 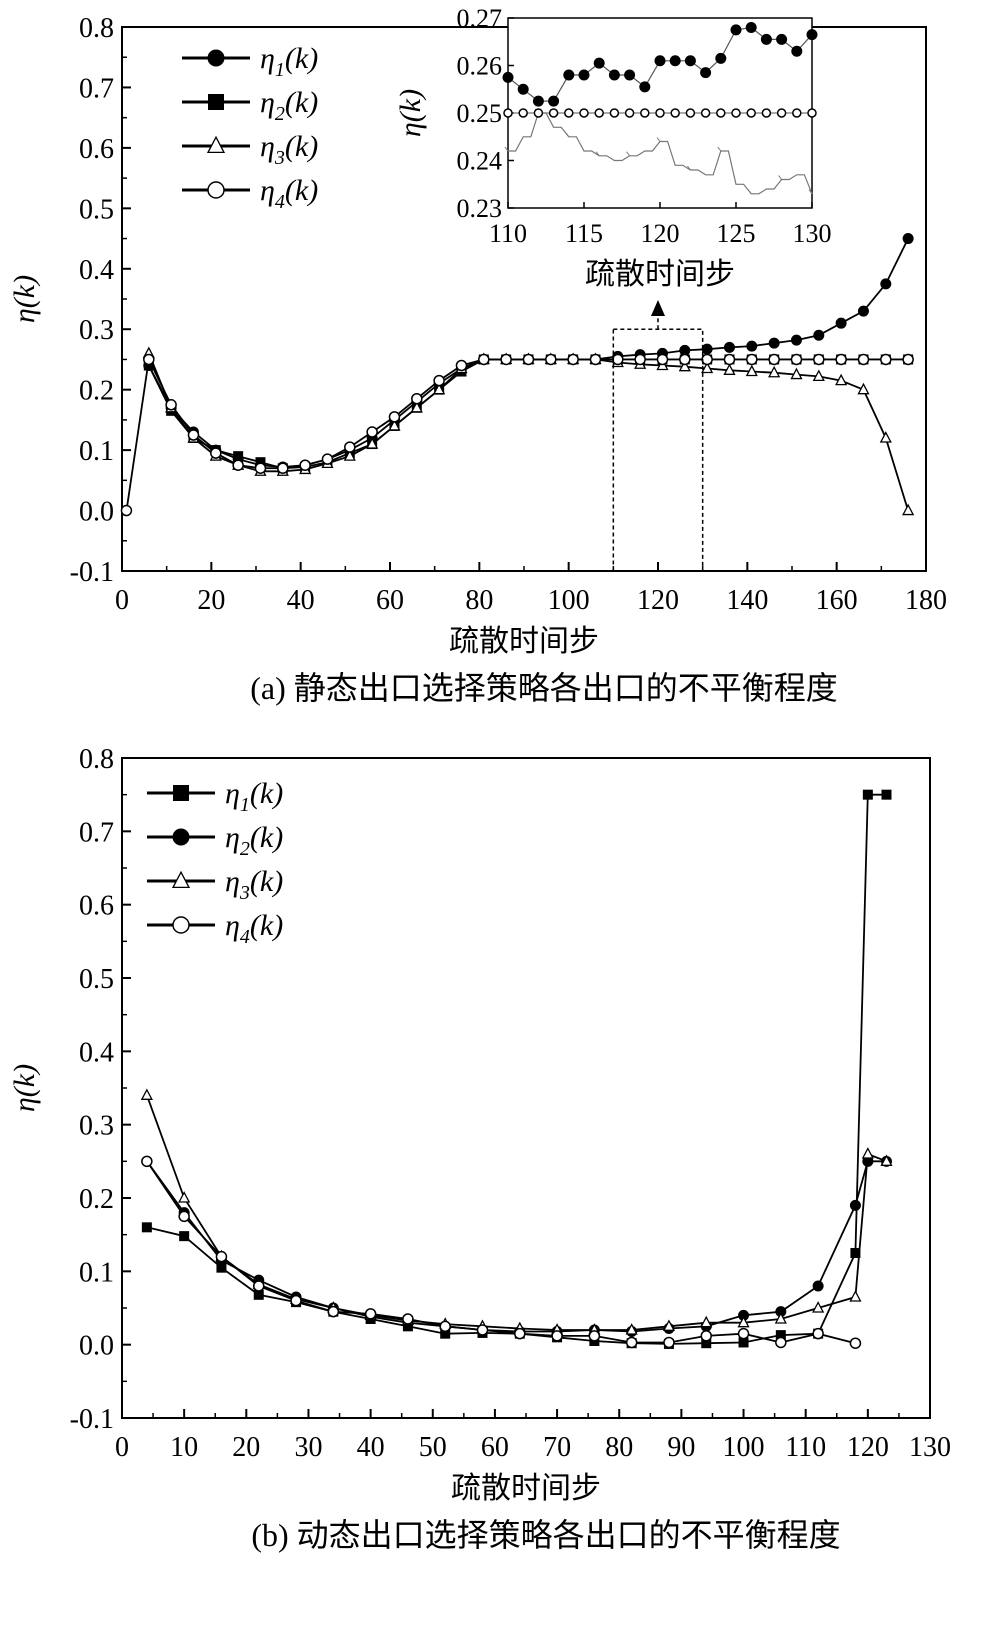 What do you see at coordinates (480, 113) in the screenshot?
I see `inset-y-tick-label: 0.25` at bounding box center [480, 113].